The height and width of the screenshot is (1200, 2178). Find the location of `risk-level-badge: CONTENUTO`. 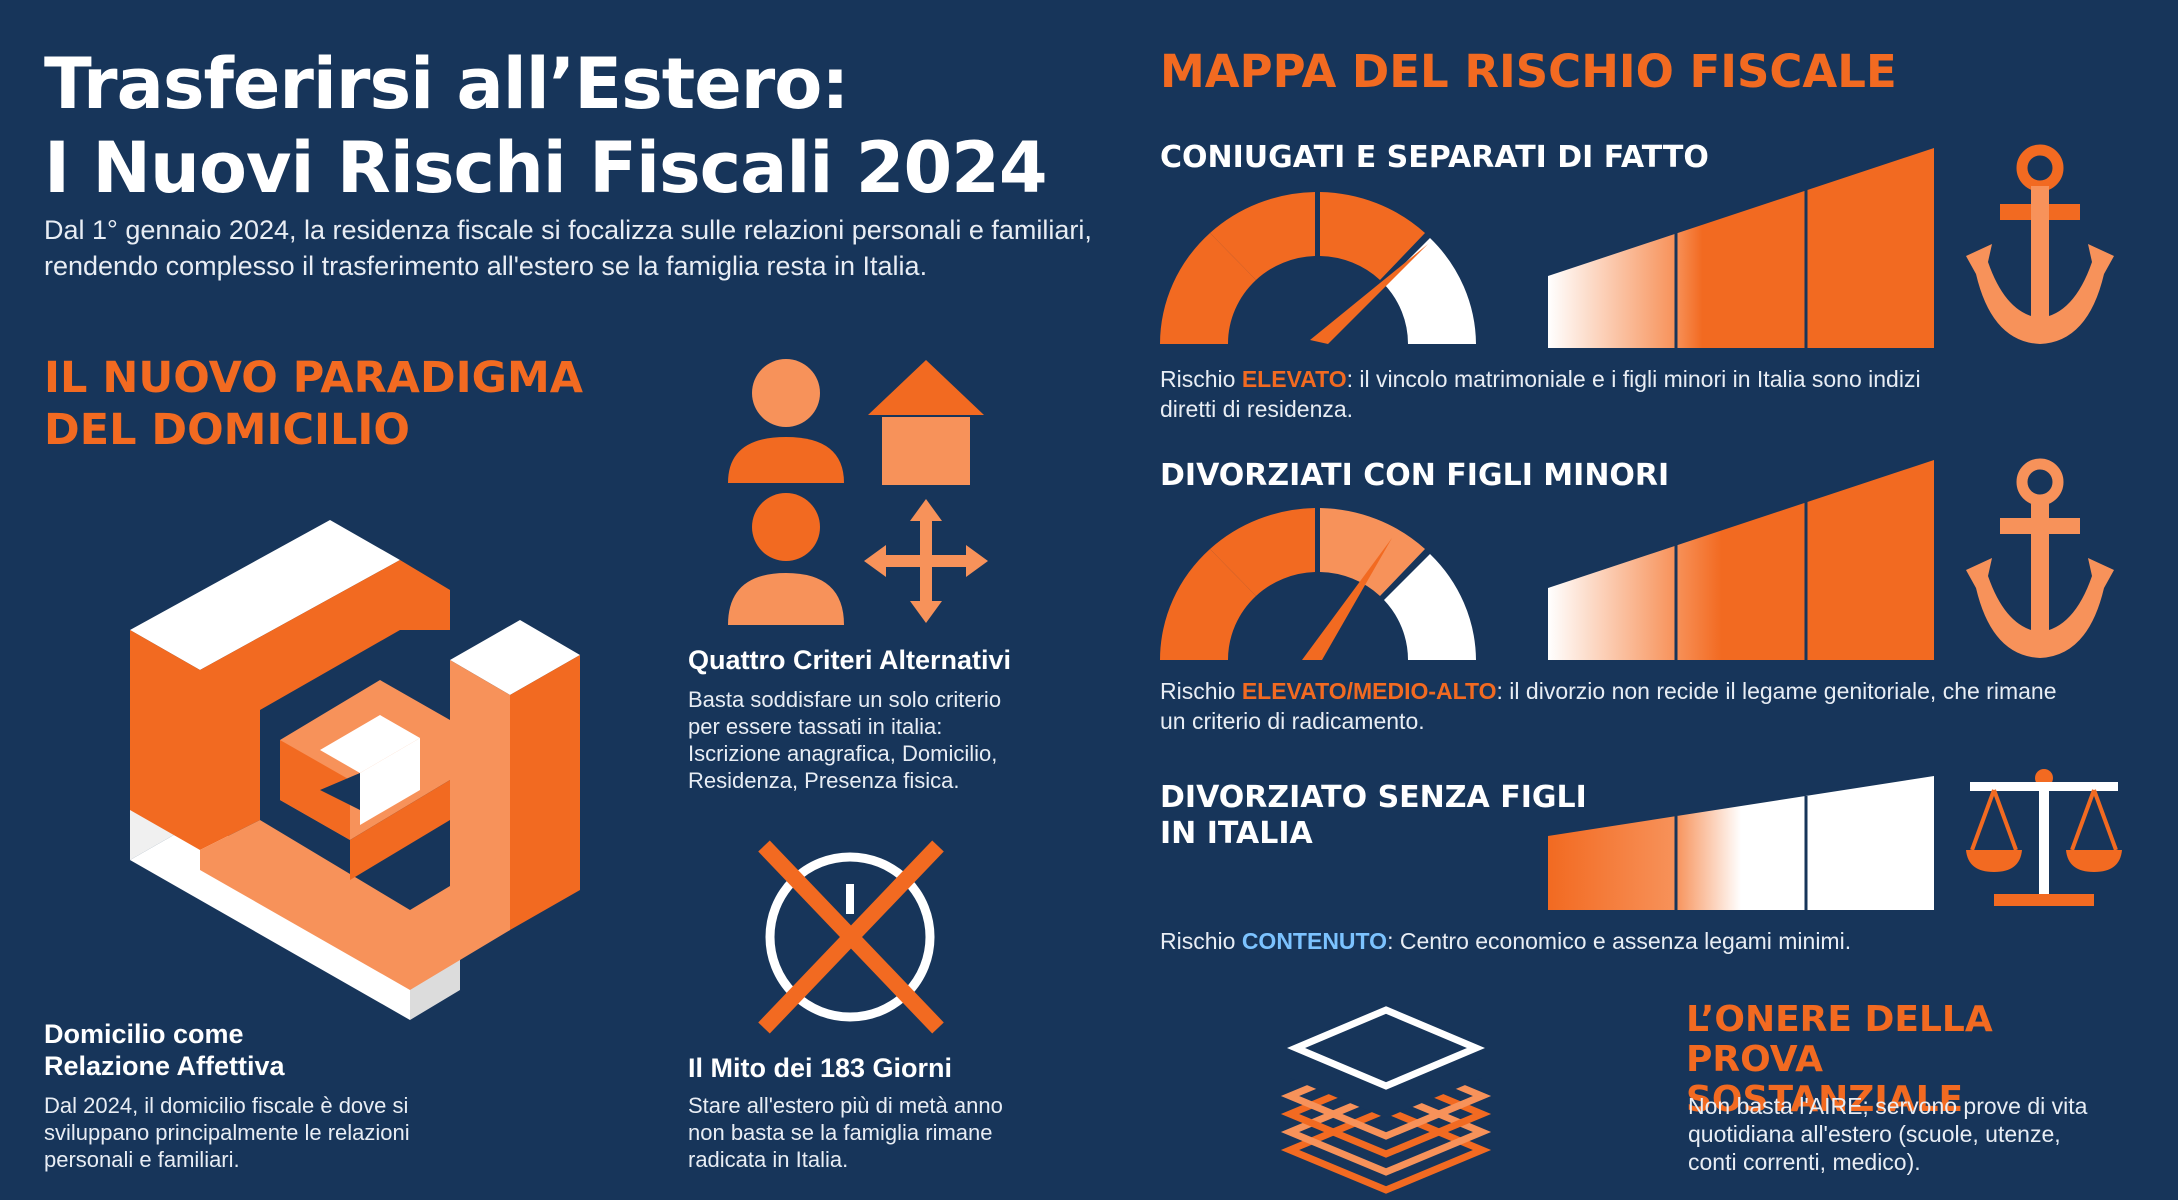

risk-level-badge: CONTENUTO is located at coordinates (1314, 941).